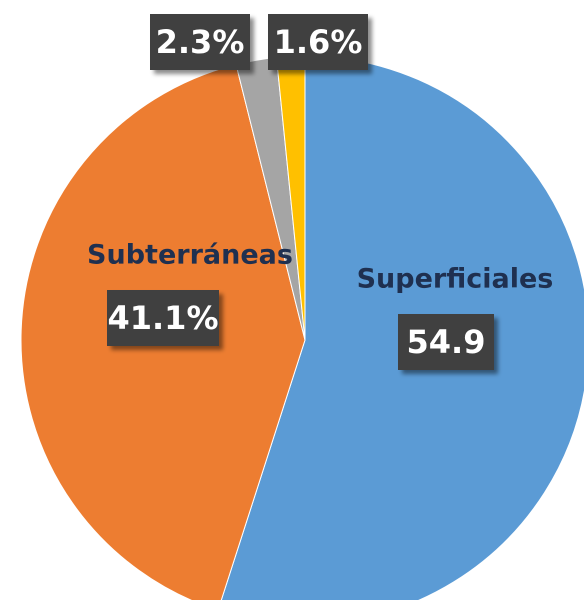 This screenshot has height=600, width=584. I want to click on value-label: 54.9, so click(446, 342).